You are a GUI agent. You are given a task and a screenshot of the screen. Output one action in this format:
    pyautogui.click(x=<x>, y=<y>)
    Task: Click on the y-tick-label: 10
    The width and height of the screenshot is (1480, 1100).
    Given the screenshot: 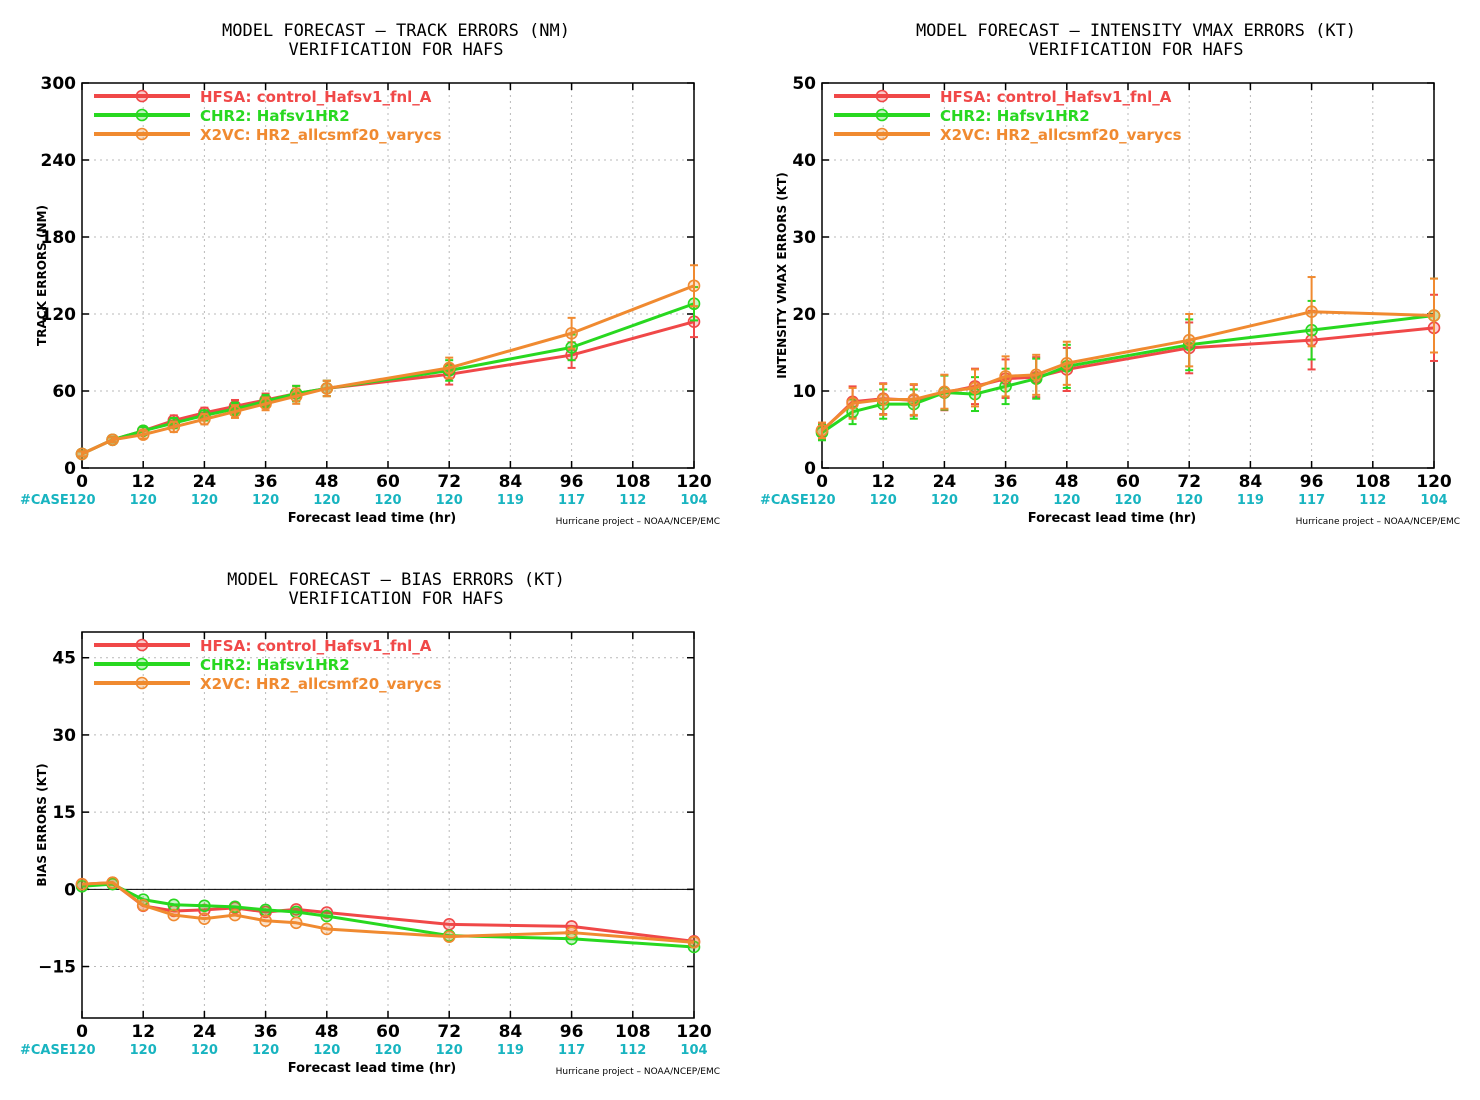 What is the action you would take?
    pyautogui.click(x=804, y=392)
    